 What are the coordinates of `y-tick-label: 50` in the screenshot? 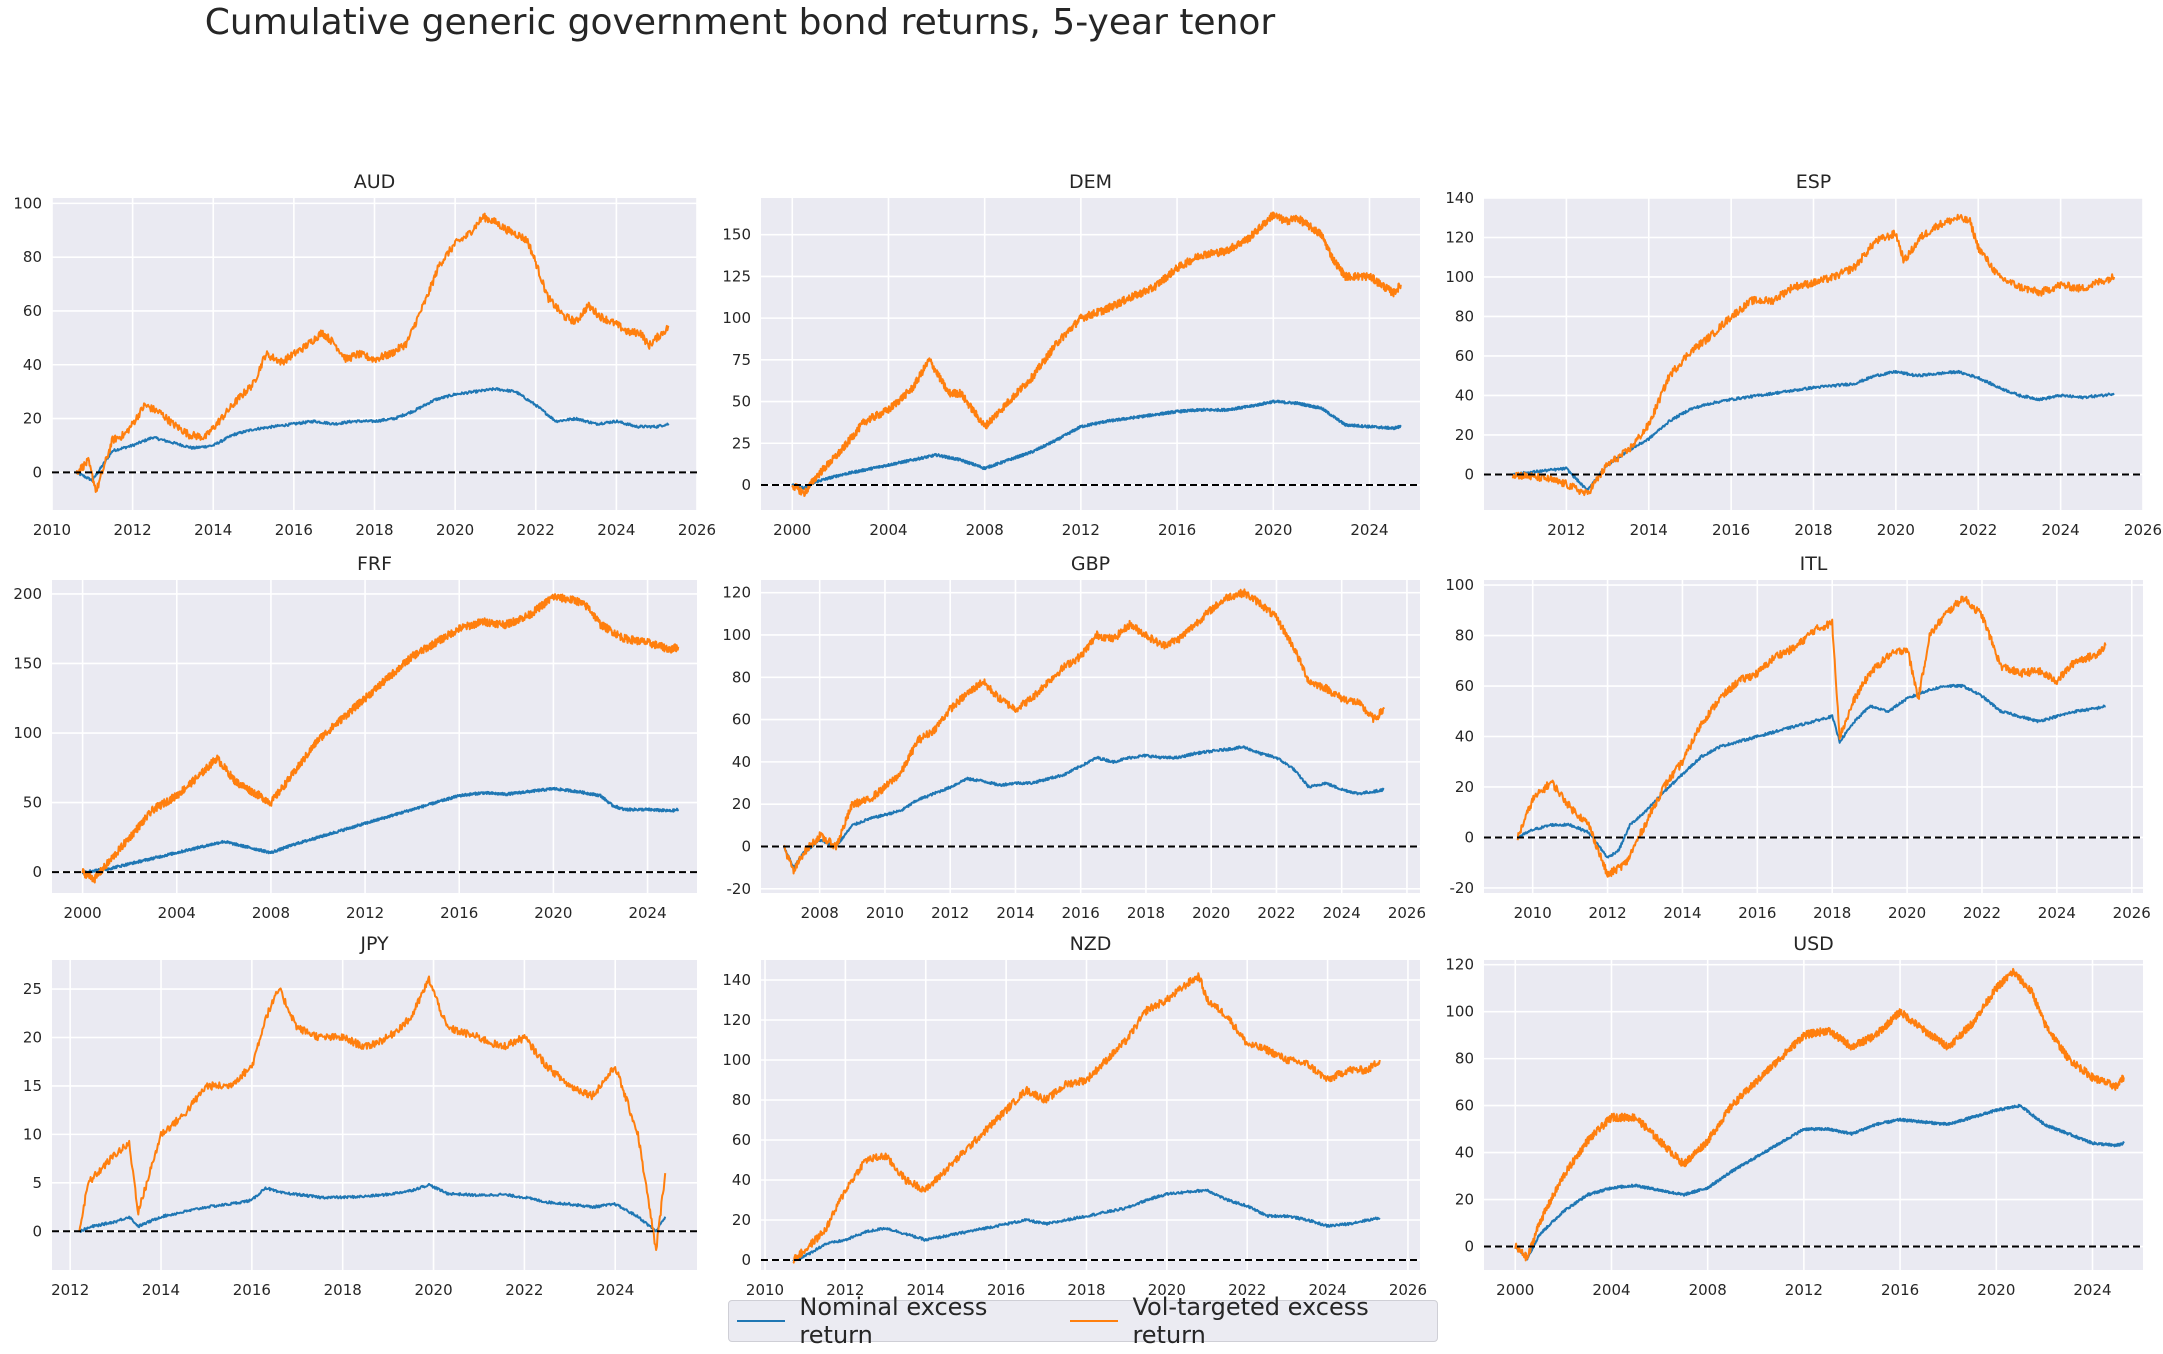 It's located at (32, 803).